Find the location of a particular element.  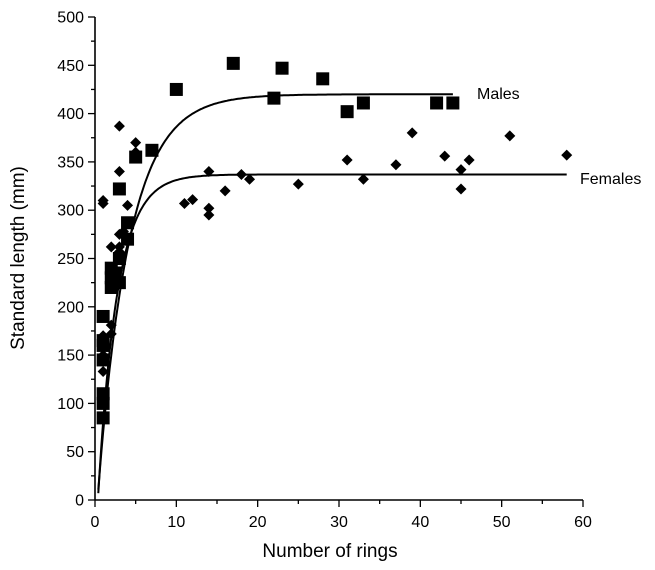

y-tick-label: 250 is located at coordinates (70, 259).